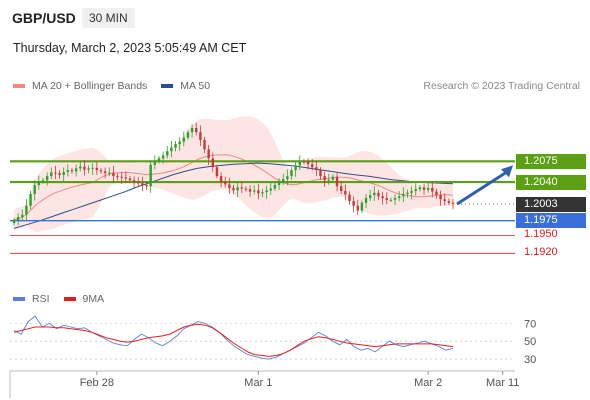 This screenshot has height=400, width=590. I want to click on level-label-1.2040: 1.2040, so click(551, 182).